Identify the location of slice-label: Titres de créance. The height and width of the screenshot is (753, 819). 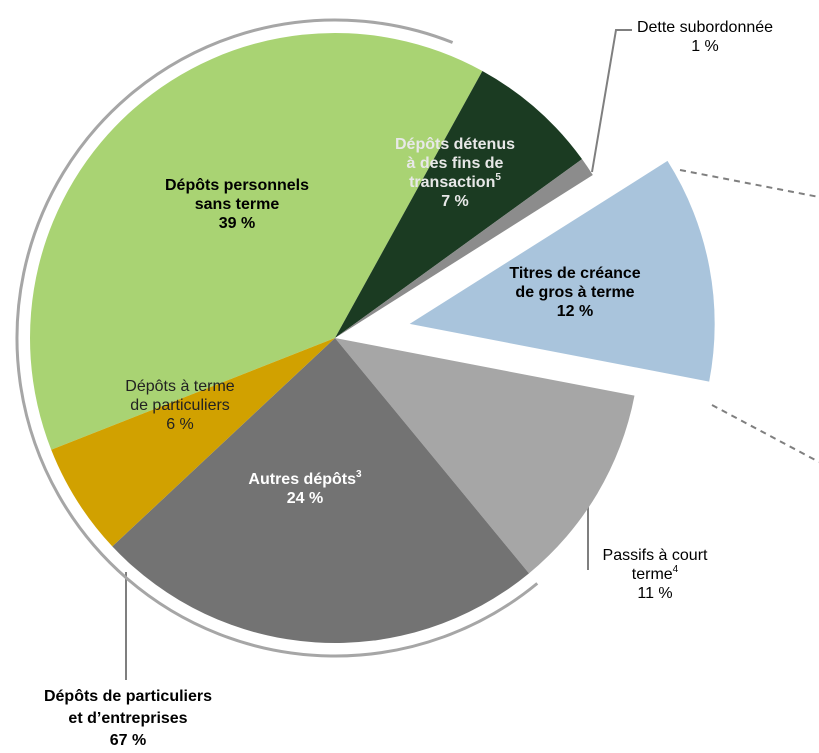
(574, 273).